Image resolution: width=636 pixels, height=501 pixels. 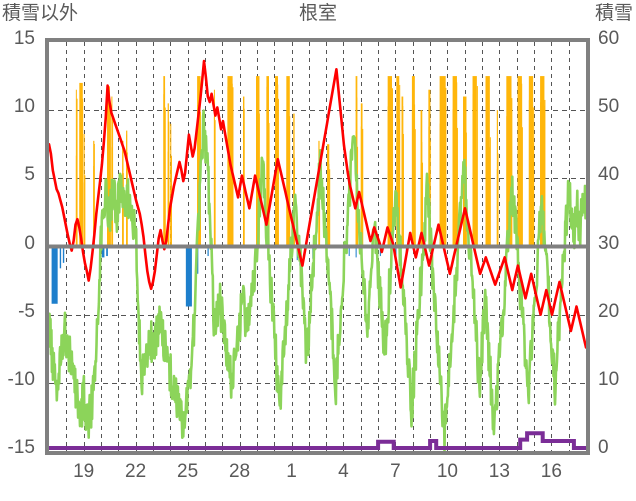 What do you see at coordinates (317, 13) in the screenshot?
I see `chart-title: 根室` at bounding box center [317, 13].